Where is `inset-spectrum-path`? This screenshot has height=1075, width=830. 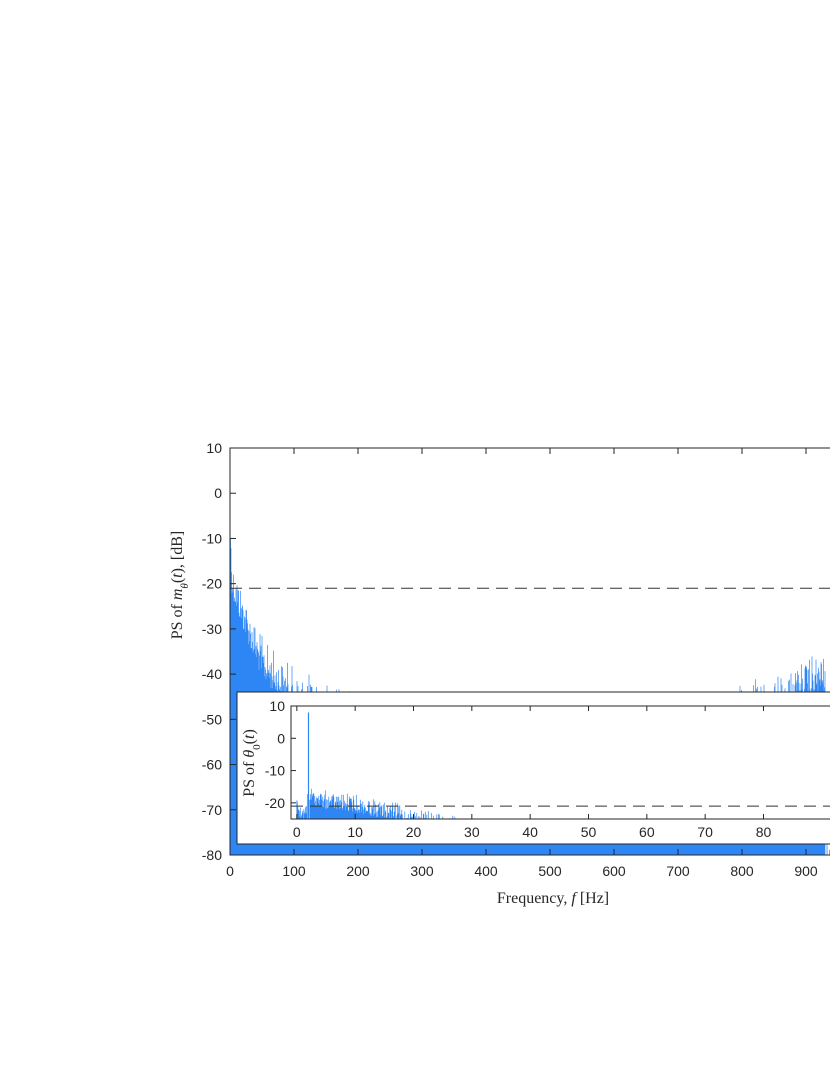 inset-spectrum-path is located at coordinates (390, 803).